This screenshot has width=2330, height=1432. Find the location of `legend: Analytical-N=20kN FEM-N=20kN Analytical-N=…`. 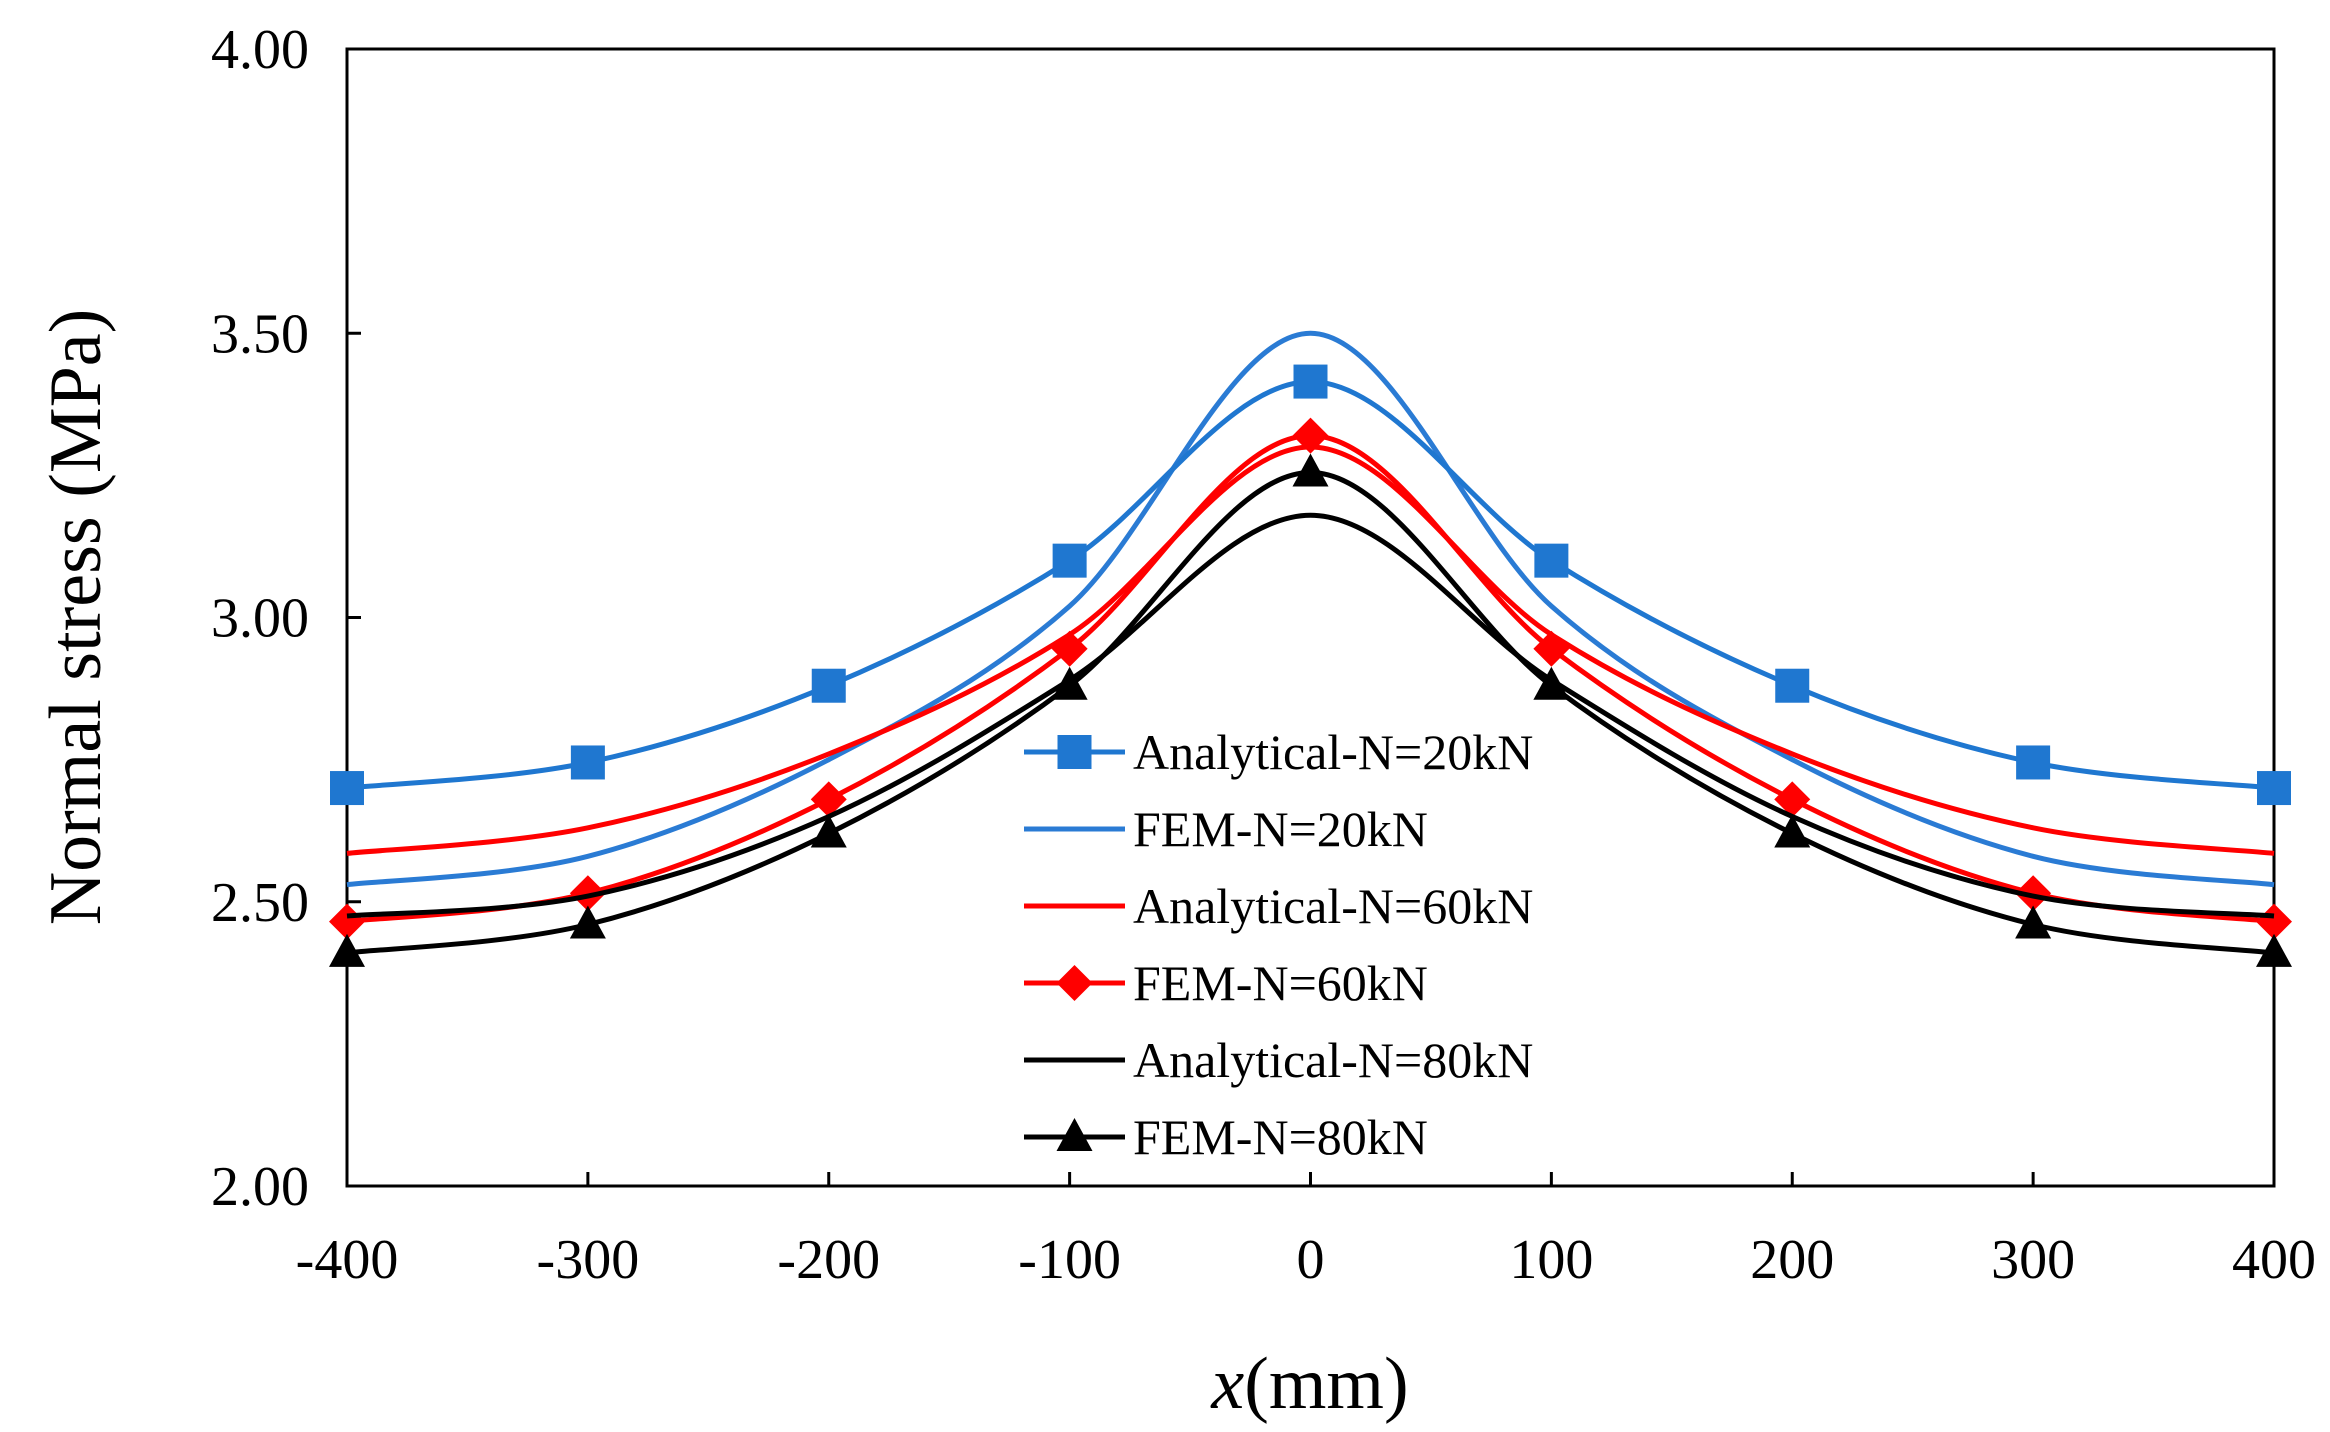

legend: Analytical-N=20kN FEM-N=20kN Analytical-N=… is located at coordinates (1278, 944).